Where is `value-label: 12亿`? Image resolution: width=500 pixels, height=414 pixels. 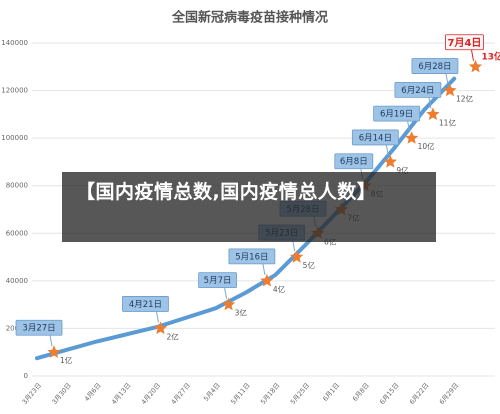
value-label: 12亿 is located at coordinates (465, 99).